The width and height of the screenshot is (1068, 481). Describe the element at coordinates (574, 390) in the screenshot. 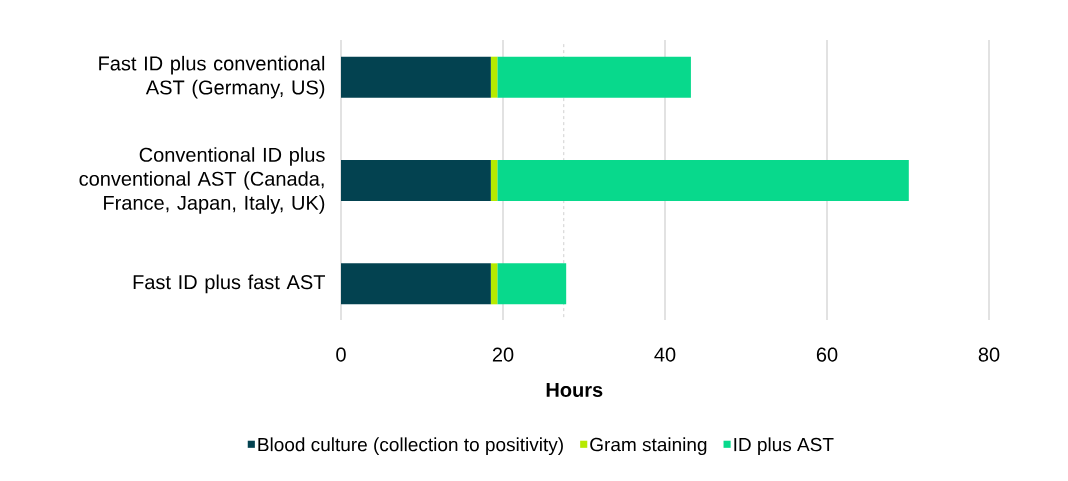

I see `x-axis-title: Hours` at that location.